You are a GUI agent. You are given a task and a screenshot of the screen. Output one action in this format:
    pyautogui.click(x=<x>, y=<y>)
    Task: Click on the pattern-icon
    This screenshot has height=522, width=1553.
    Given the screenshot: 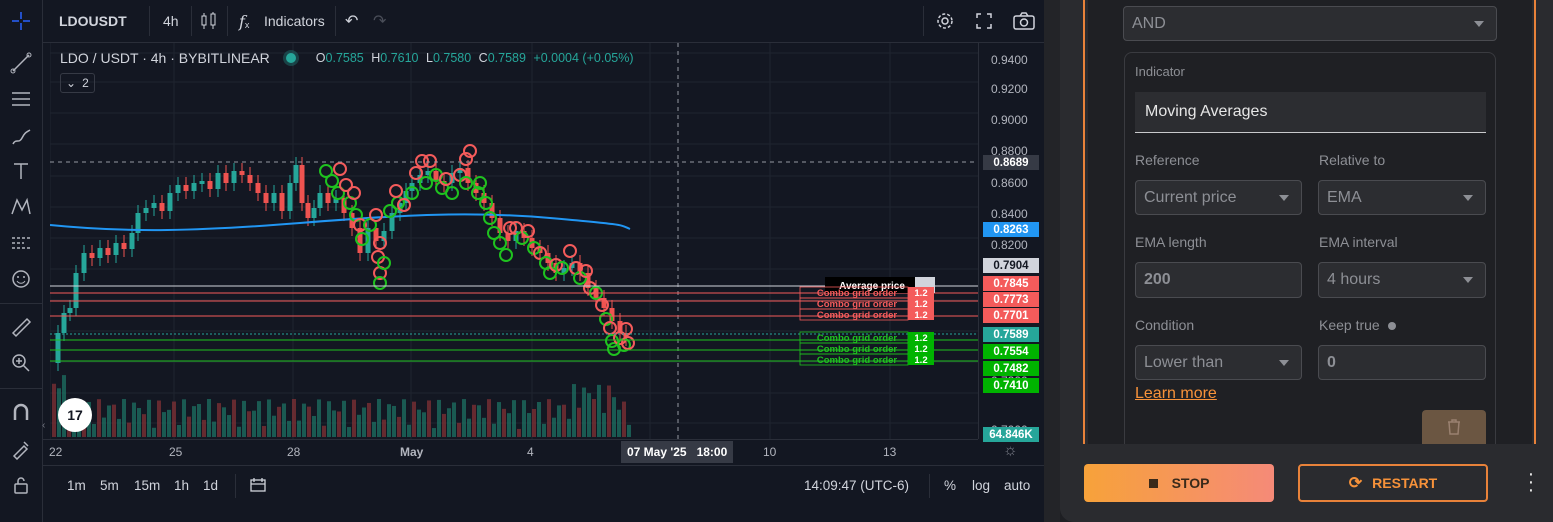 What is the action you would take?
    pyautogui.click(x=21, y=207)
    